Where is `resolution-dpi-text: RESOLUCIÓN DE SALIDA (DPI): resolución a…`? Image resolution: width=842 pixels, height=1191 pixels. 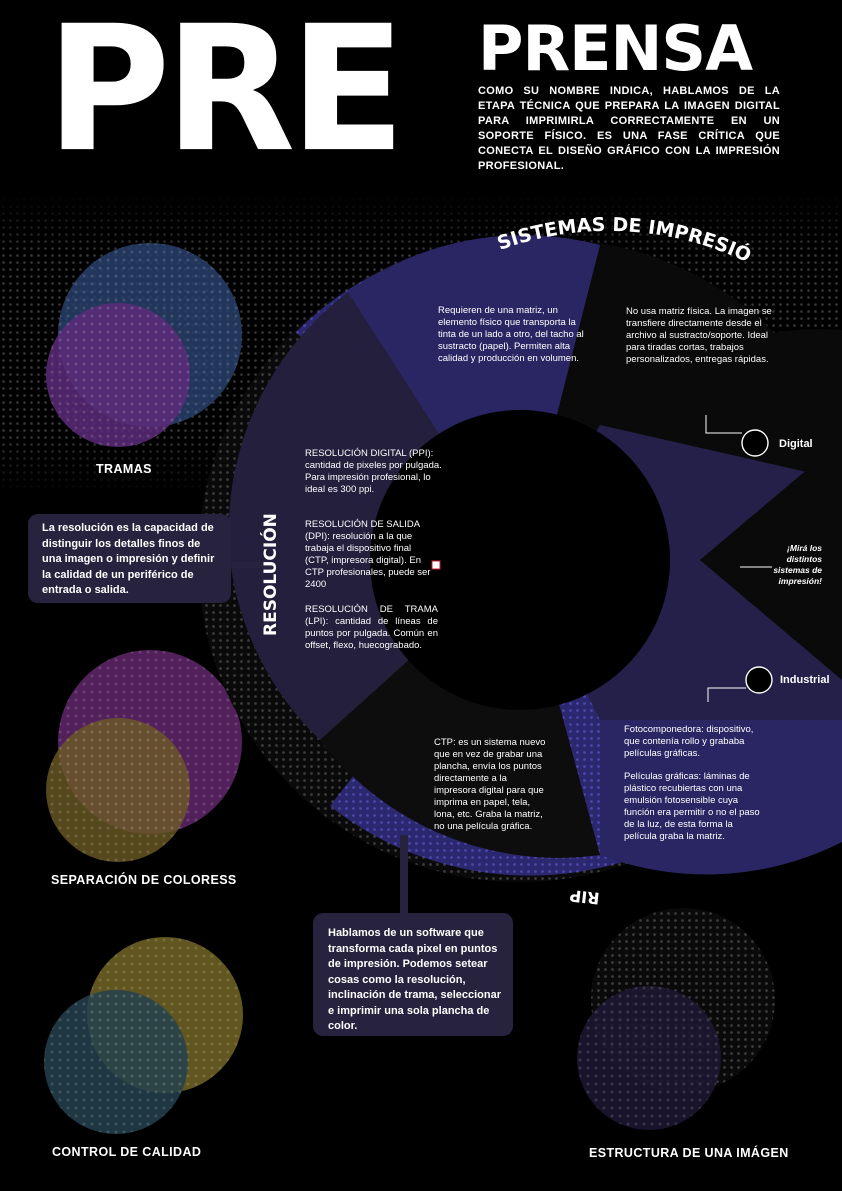
resolution-dpi-text: RESOLUCIÓN DE SALIDA (DPI): resolución a… is located at coordinates (368, 554).